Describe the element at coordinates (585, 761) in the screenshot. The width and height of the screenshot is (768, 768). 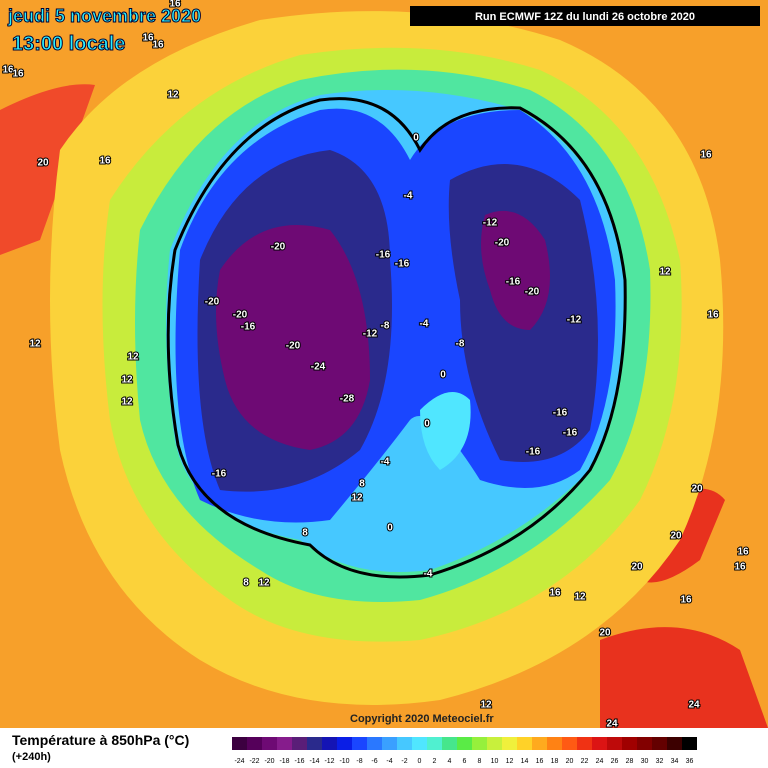
I see `colorbar-label: 22` at that location.